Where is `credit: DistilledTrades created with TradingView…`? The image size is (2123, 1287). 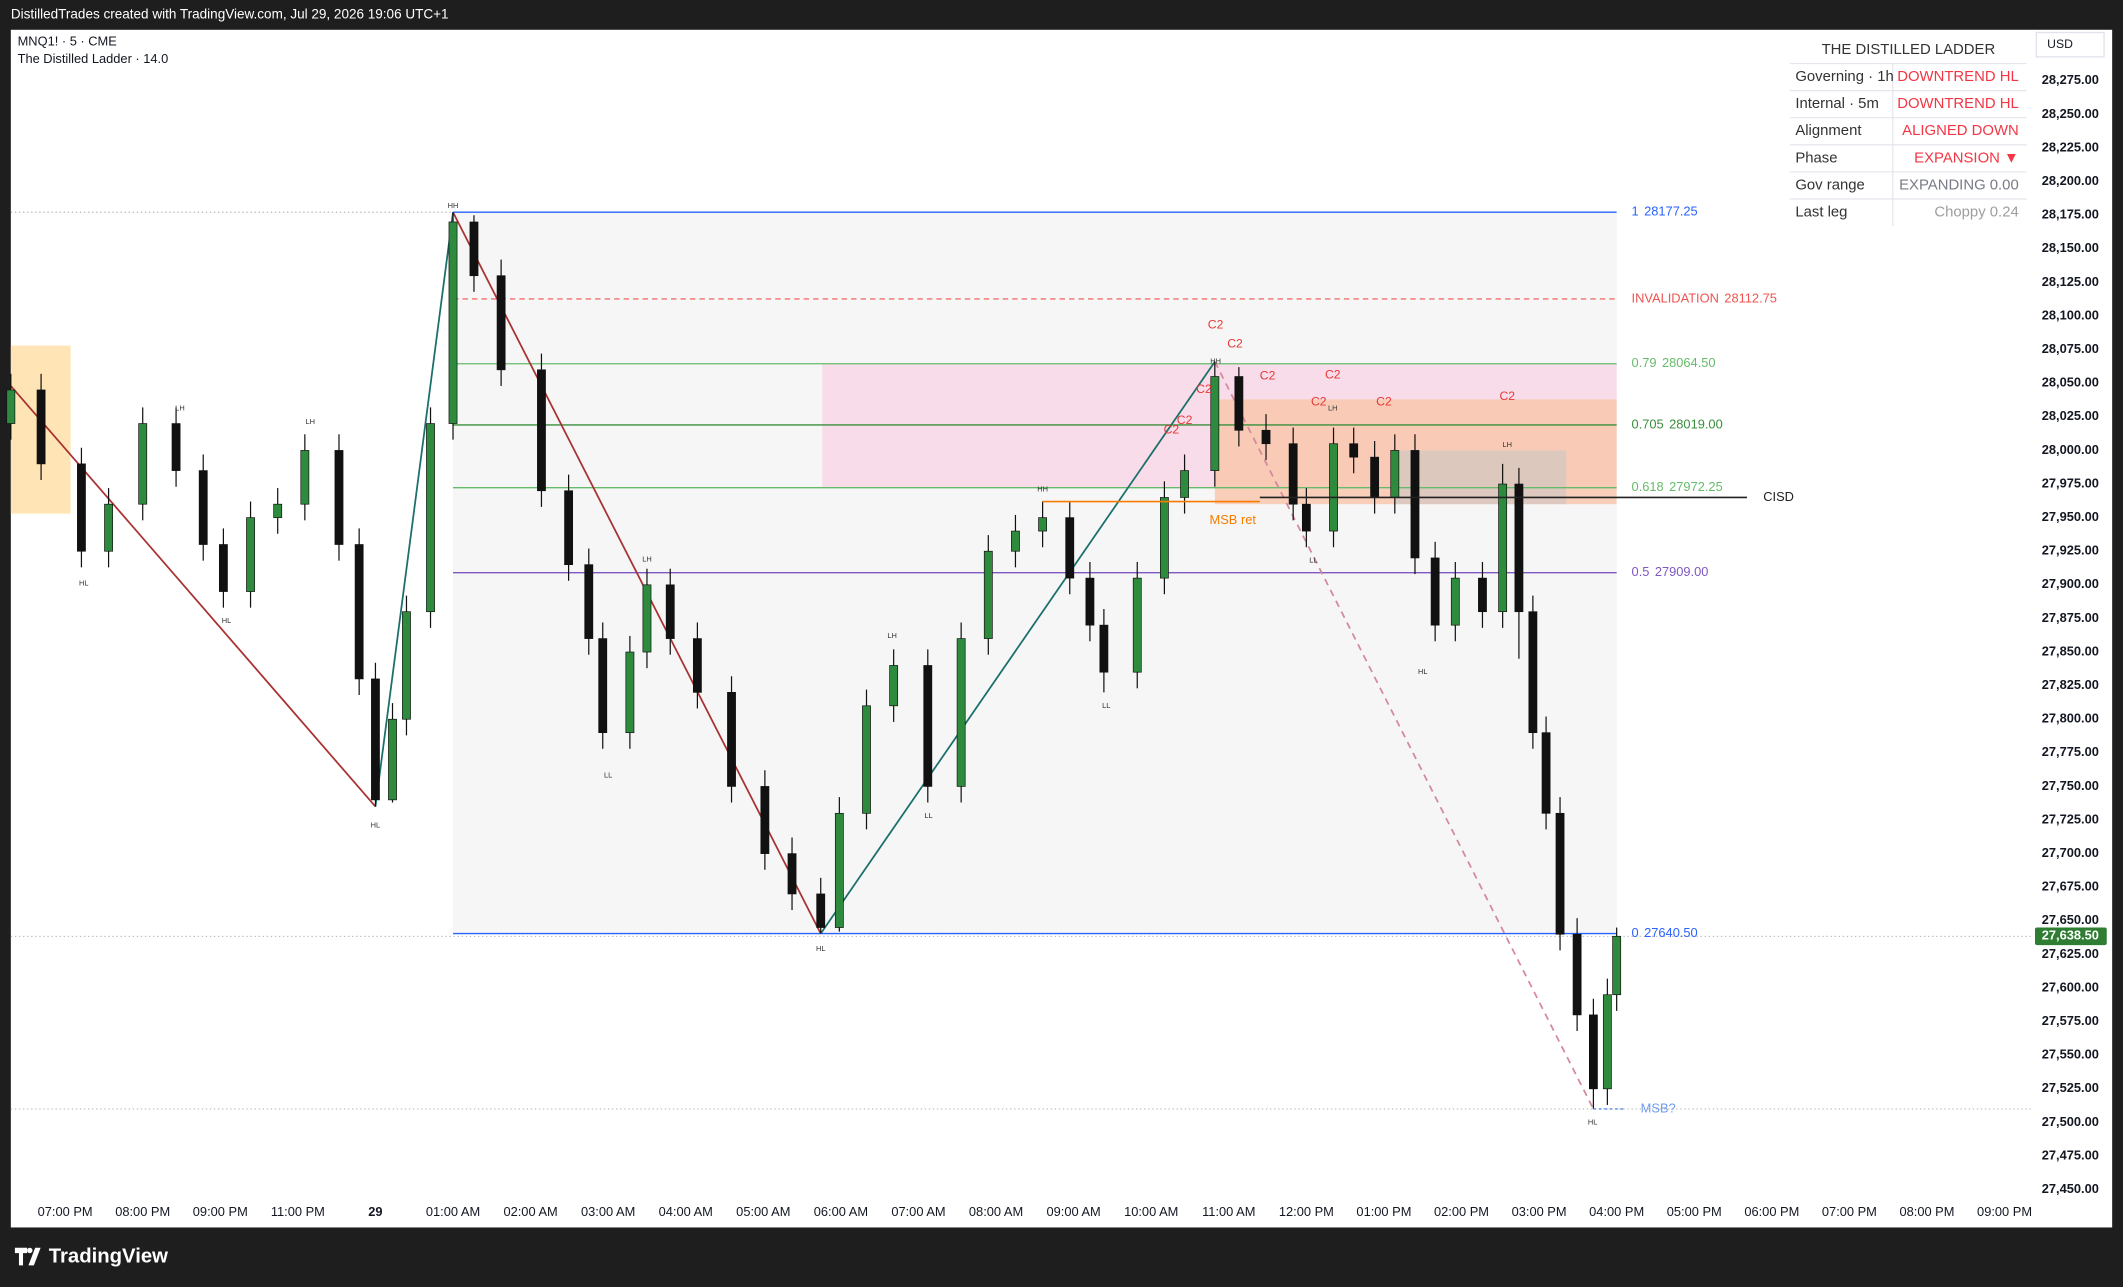
credit: DistilledTrades created with TradingView… is located at coordinates (230, 13).